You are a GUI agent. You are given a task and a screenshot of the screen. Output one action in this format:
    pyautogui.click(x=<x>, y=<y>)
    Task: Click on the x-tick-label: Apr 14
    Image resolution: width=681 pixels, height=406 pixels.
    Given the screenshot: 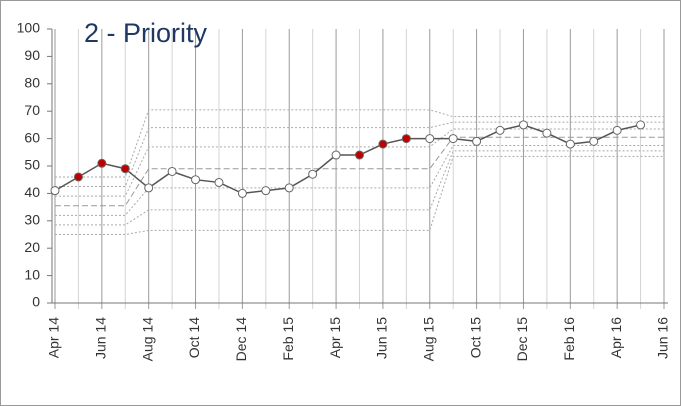 What is the action you would take?
    pyautogui.click(x=54, y=337)
    